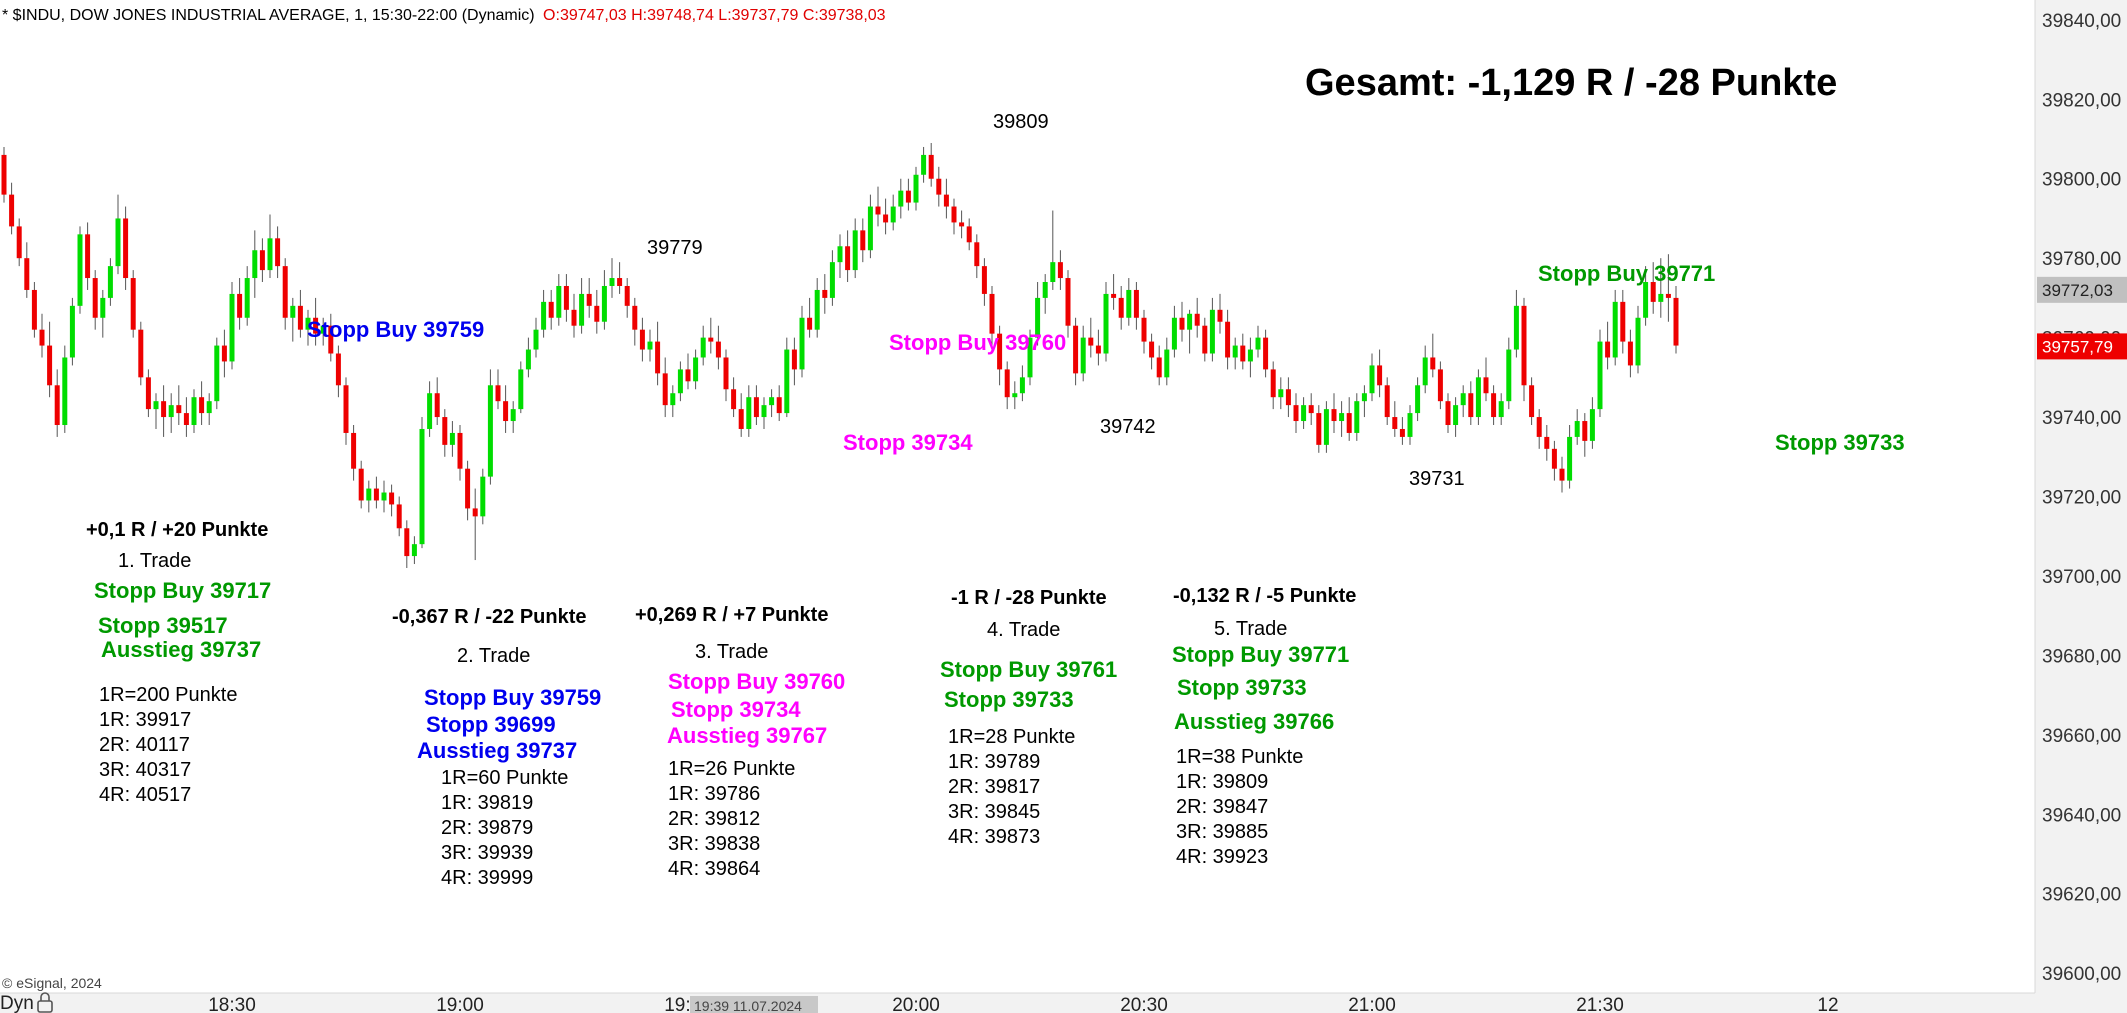 The width and height of the screenshot is (2127, 1013). I want to click on price-axis-panel, so click(2081, 506).